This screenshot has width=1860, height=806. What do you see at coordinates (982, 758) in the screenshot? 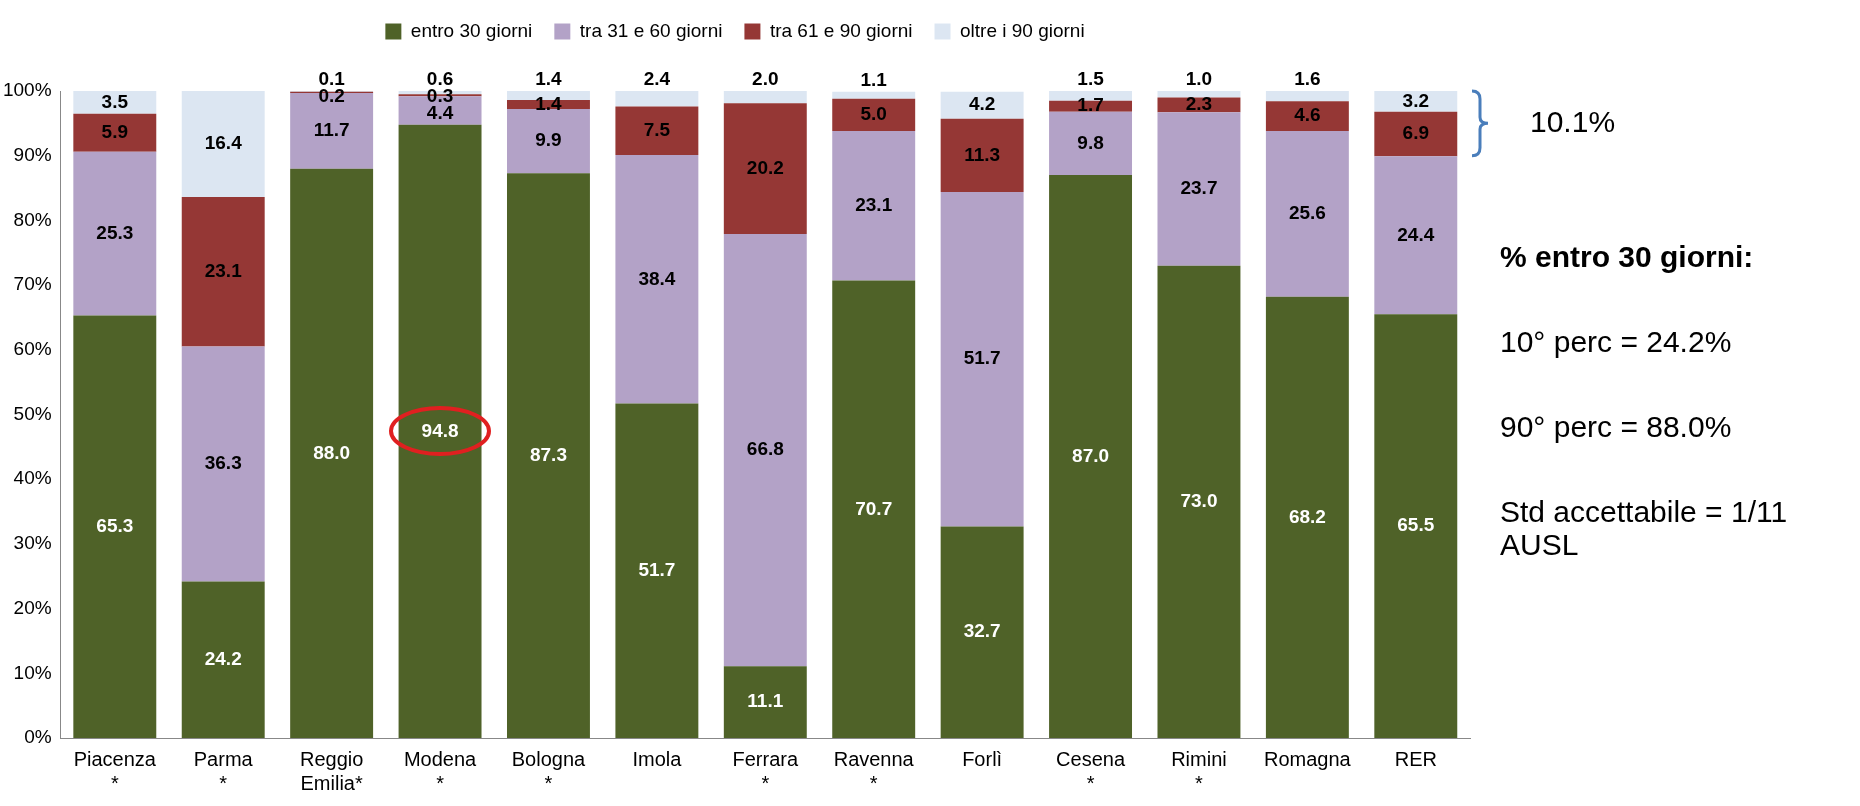
I see `x-tick-label: Forlì` at bounding box center [982, 758].